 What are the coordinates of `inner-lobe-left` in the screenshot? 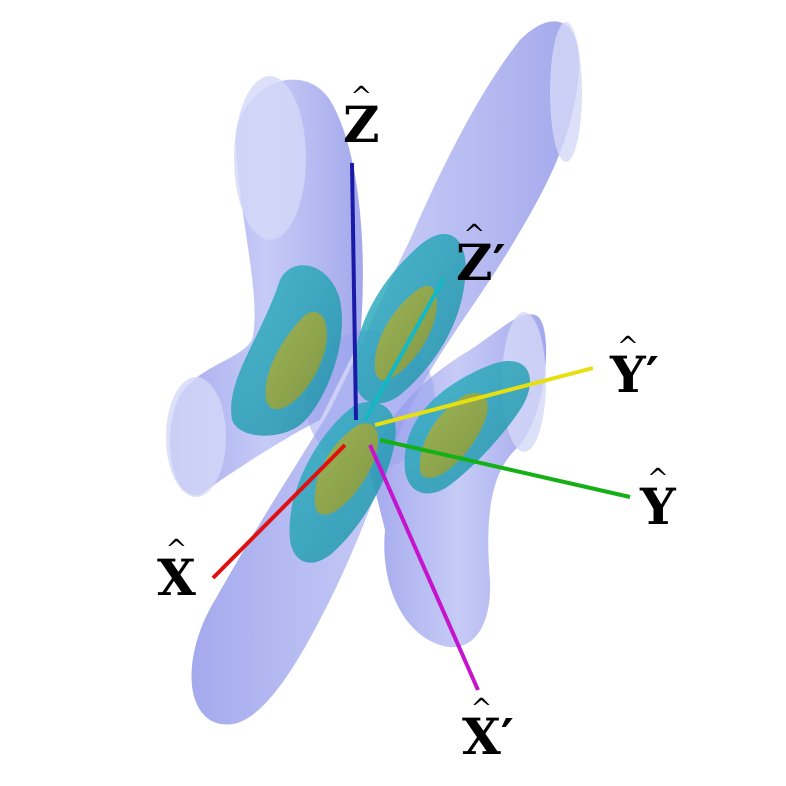 It's located at (296, 360).